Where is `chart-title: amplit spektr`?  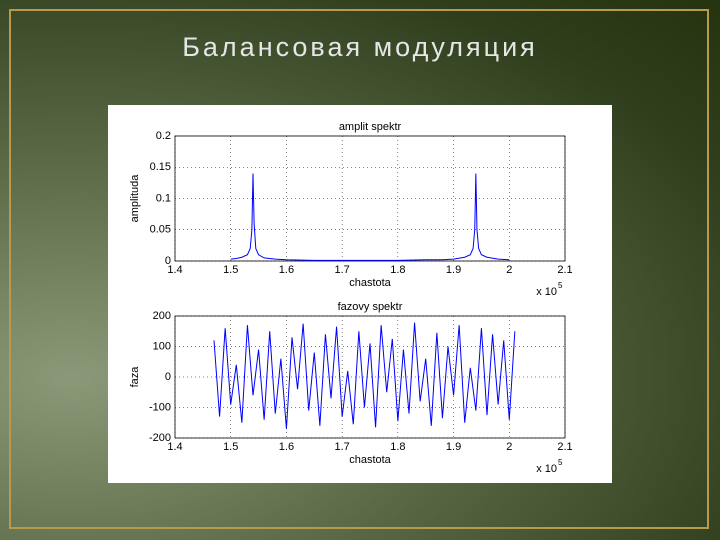
chart-title: amplit spektr is located at coordinates (370, 127).